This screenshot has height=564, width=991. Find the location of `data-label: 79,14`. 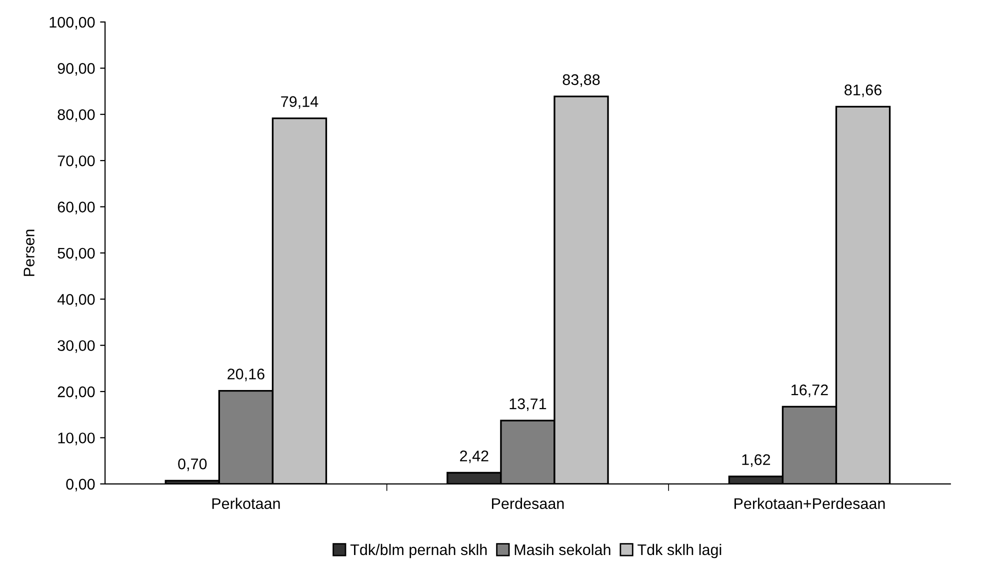

data-label: 79,14 is located at coordinates (299, 102).